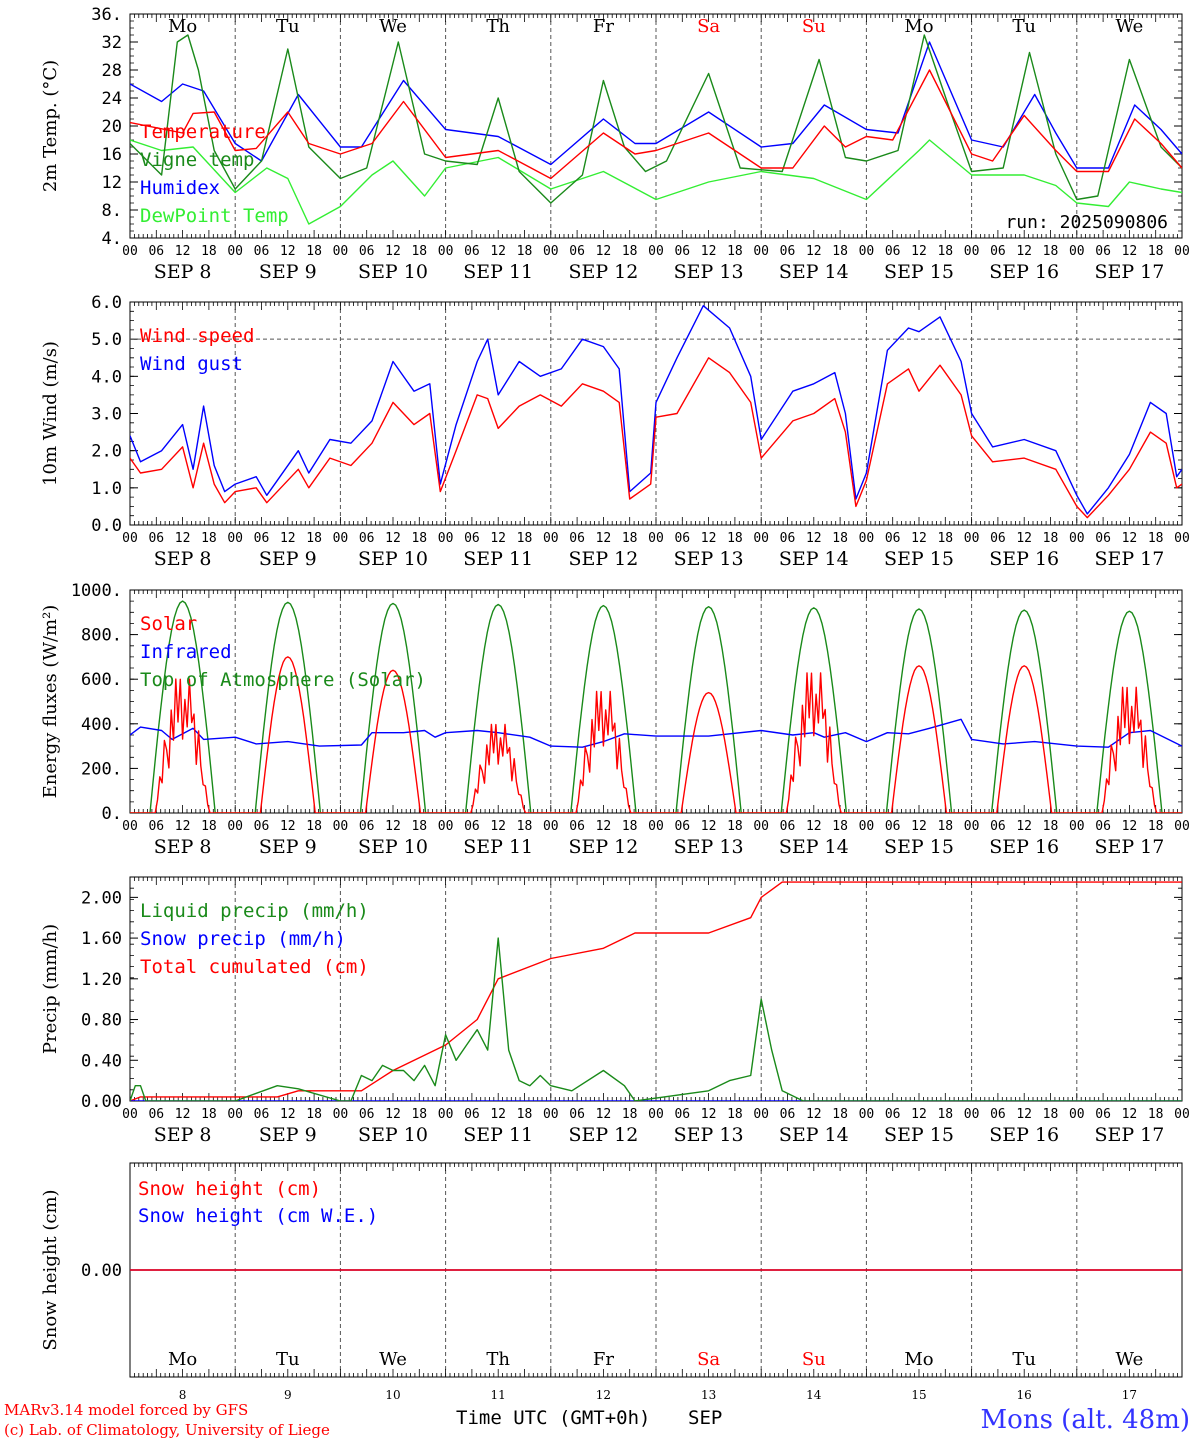 Image resolution: width=1194 pixels, height=1440 pixels. I want to click on date-label: SEP 17, so click(1129, 847).